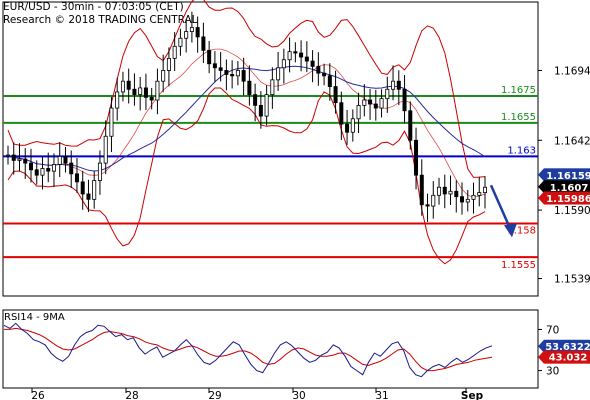  I want to click on chart-title: EUR/USD - 30min - 07:03:05 (CET), so click(93, 7).